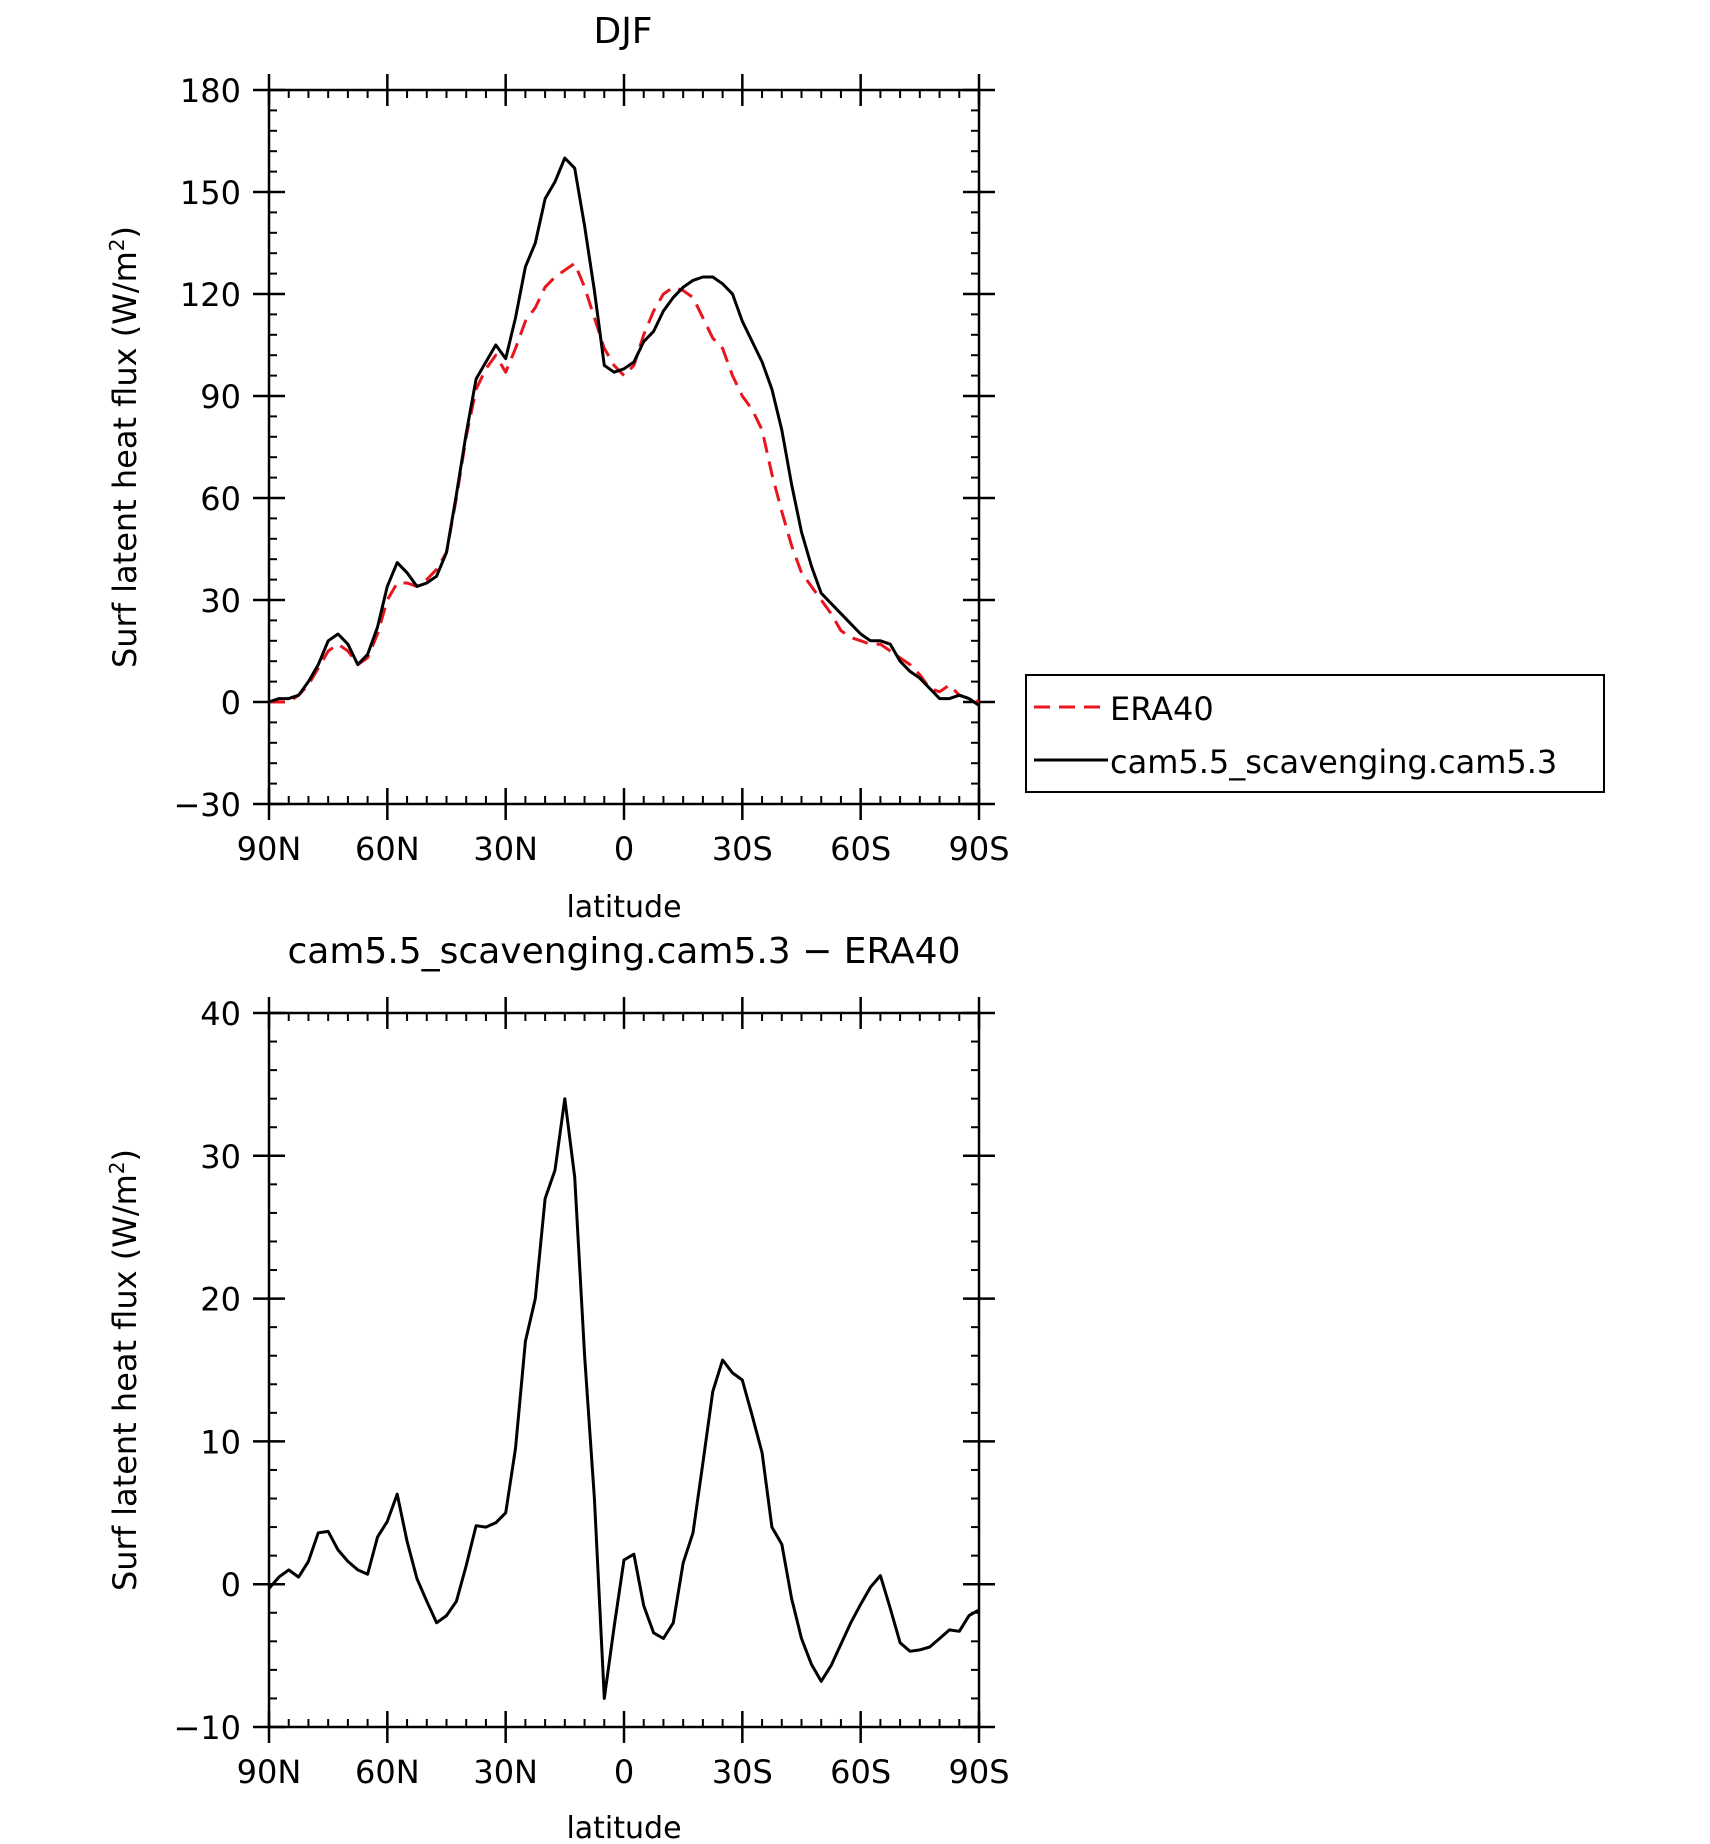 The image size is (1710, 1844). Describe the element at coordinates (210, 193) in the screenshot. I see `top-y-tick-label: 150` at that location.